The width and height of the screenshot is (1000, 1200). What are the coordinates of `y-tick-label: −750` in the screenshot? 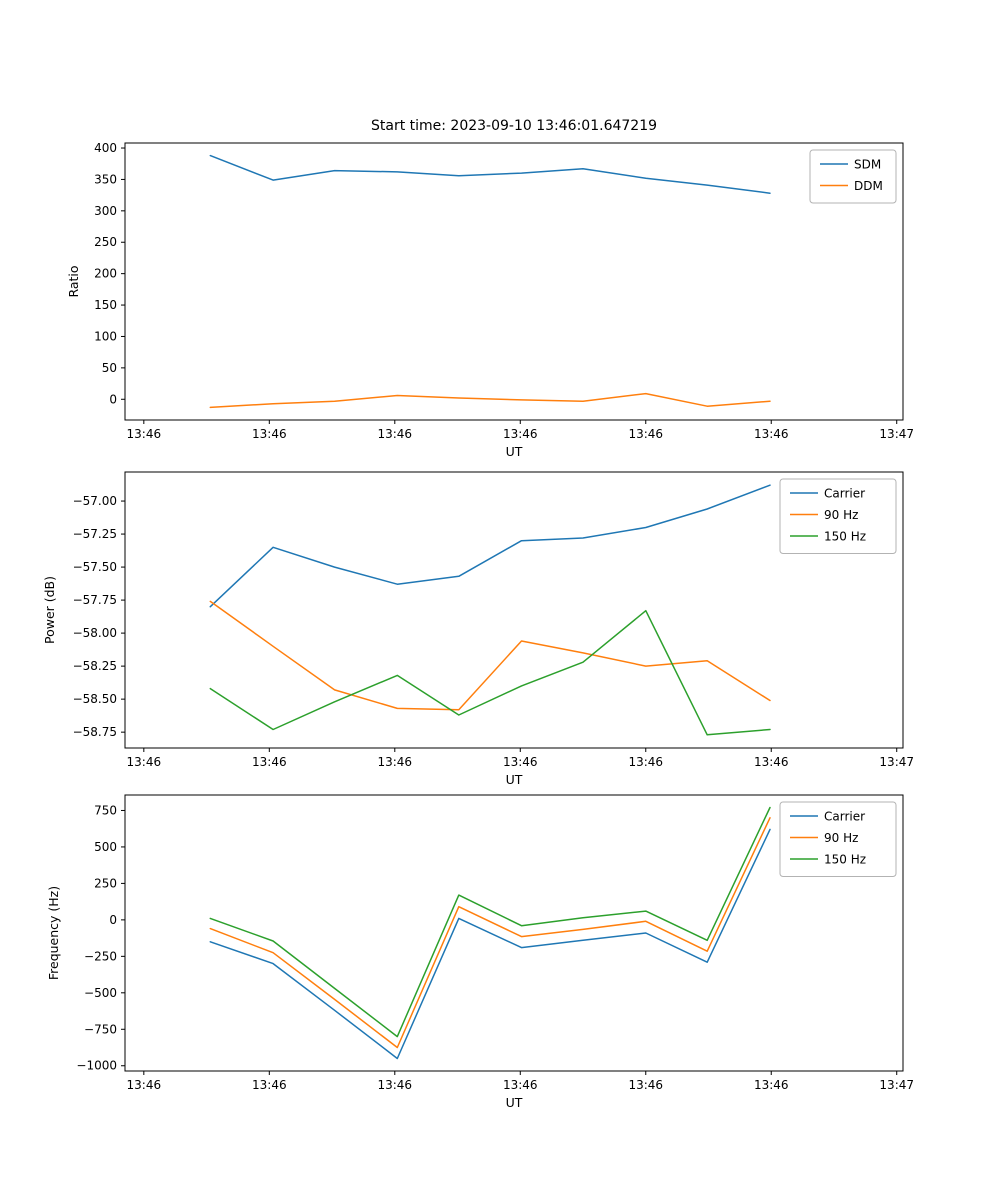 It's located at (100, 1029).